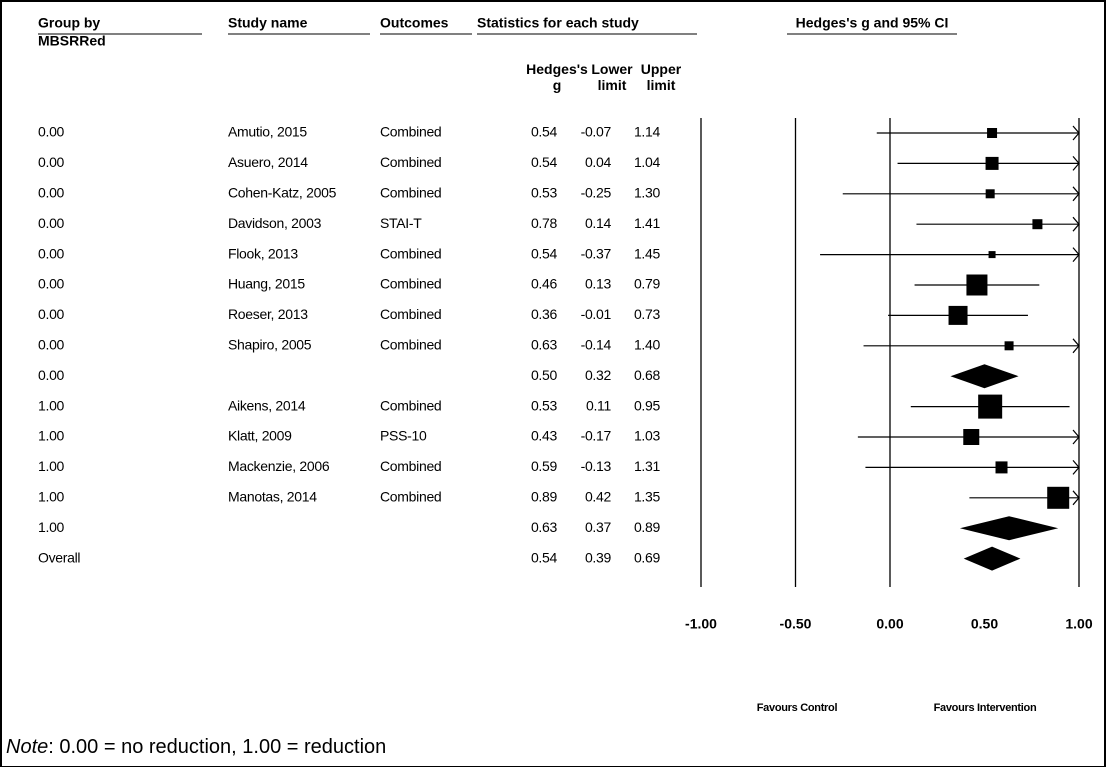  What do you see at coordinates (598, 375) in the screenshot?
I see `lower-cell: 0.32` at bounding box center [598, 375].